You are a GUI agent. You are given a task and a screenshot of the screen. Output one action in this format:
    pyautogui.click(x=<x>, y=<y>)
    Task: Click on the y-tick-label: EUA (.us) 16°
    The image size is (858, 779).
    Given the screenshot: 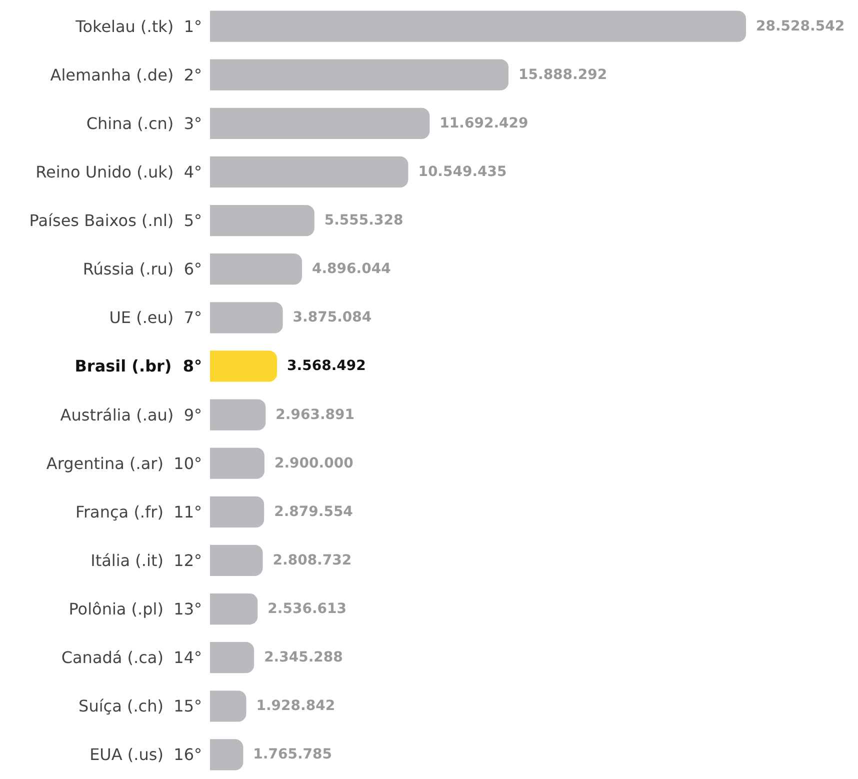 What is the action you would take?
    pyautogui.click(x=146, y=754)
    